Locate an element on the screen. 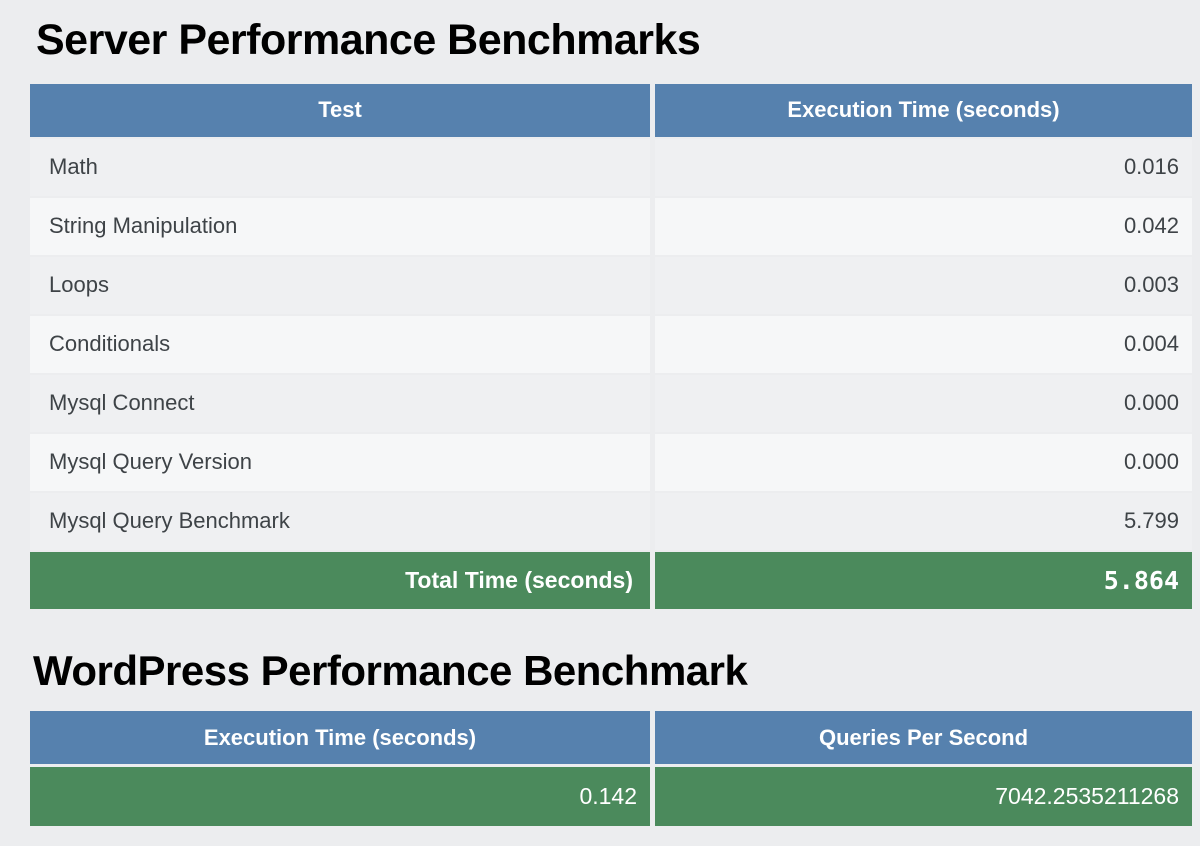  wp-execution-time-cell: 0.142 is located at coordinates (340, 797).